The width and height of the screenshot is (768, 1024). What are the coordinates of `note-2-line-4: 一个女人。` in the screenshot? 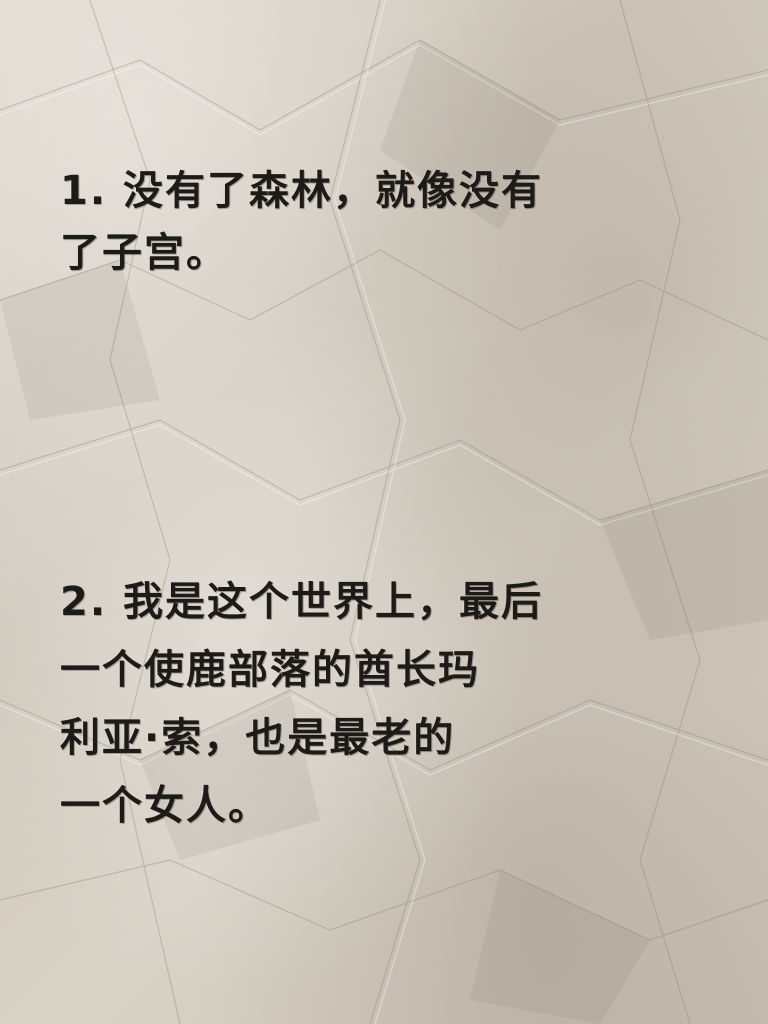 It's located at (165, 806).